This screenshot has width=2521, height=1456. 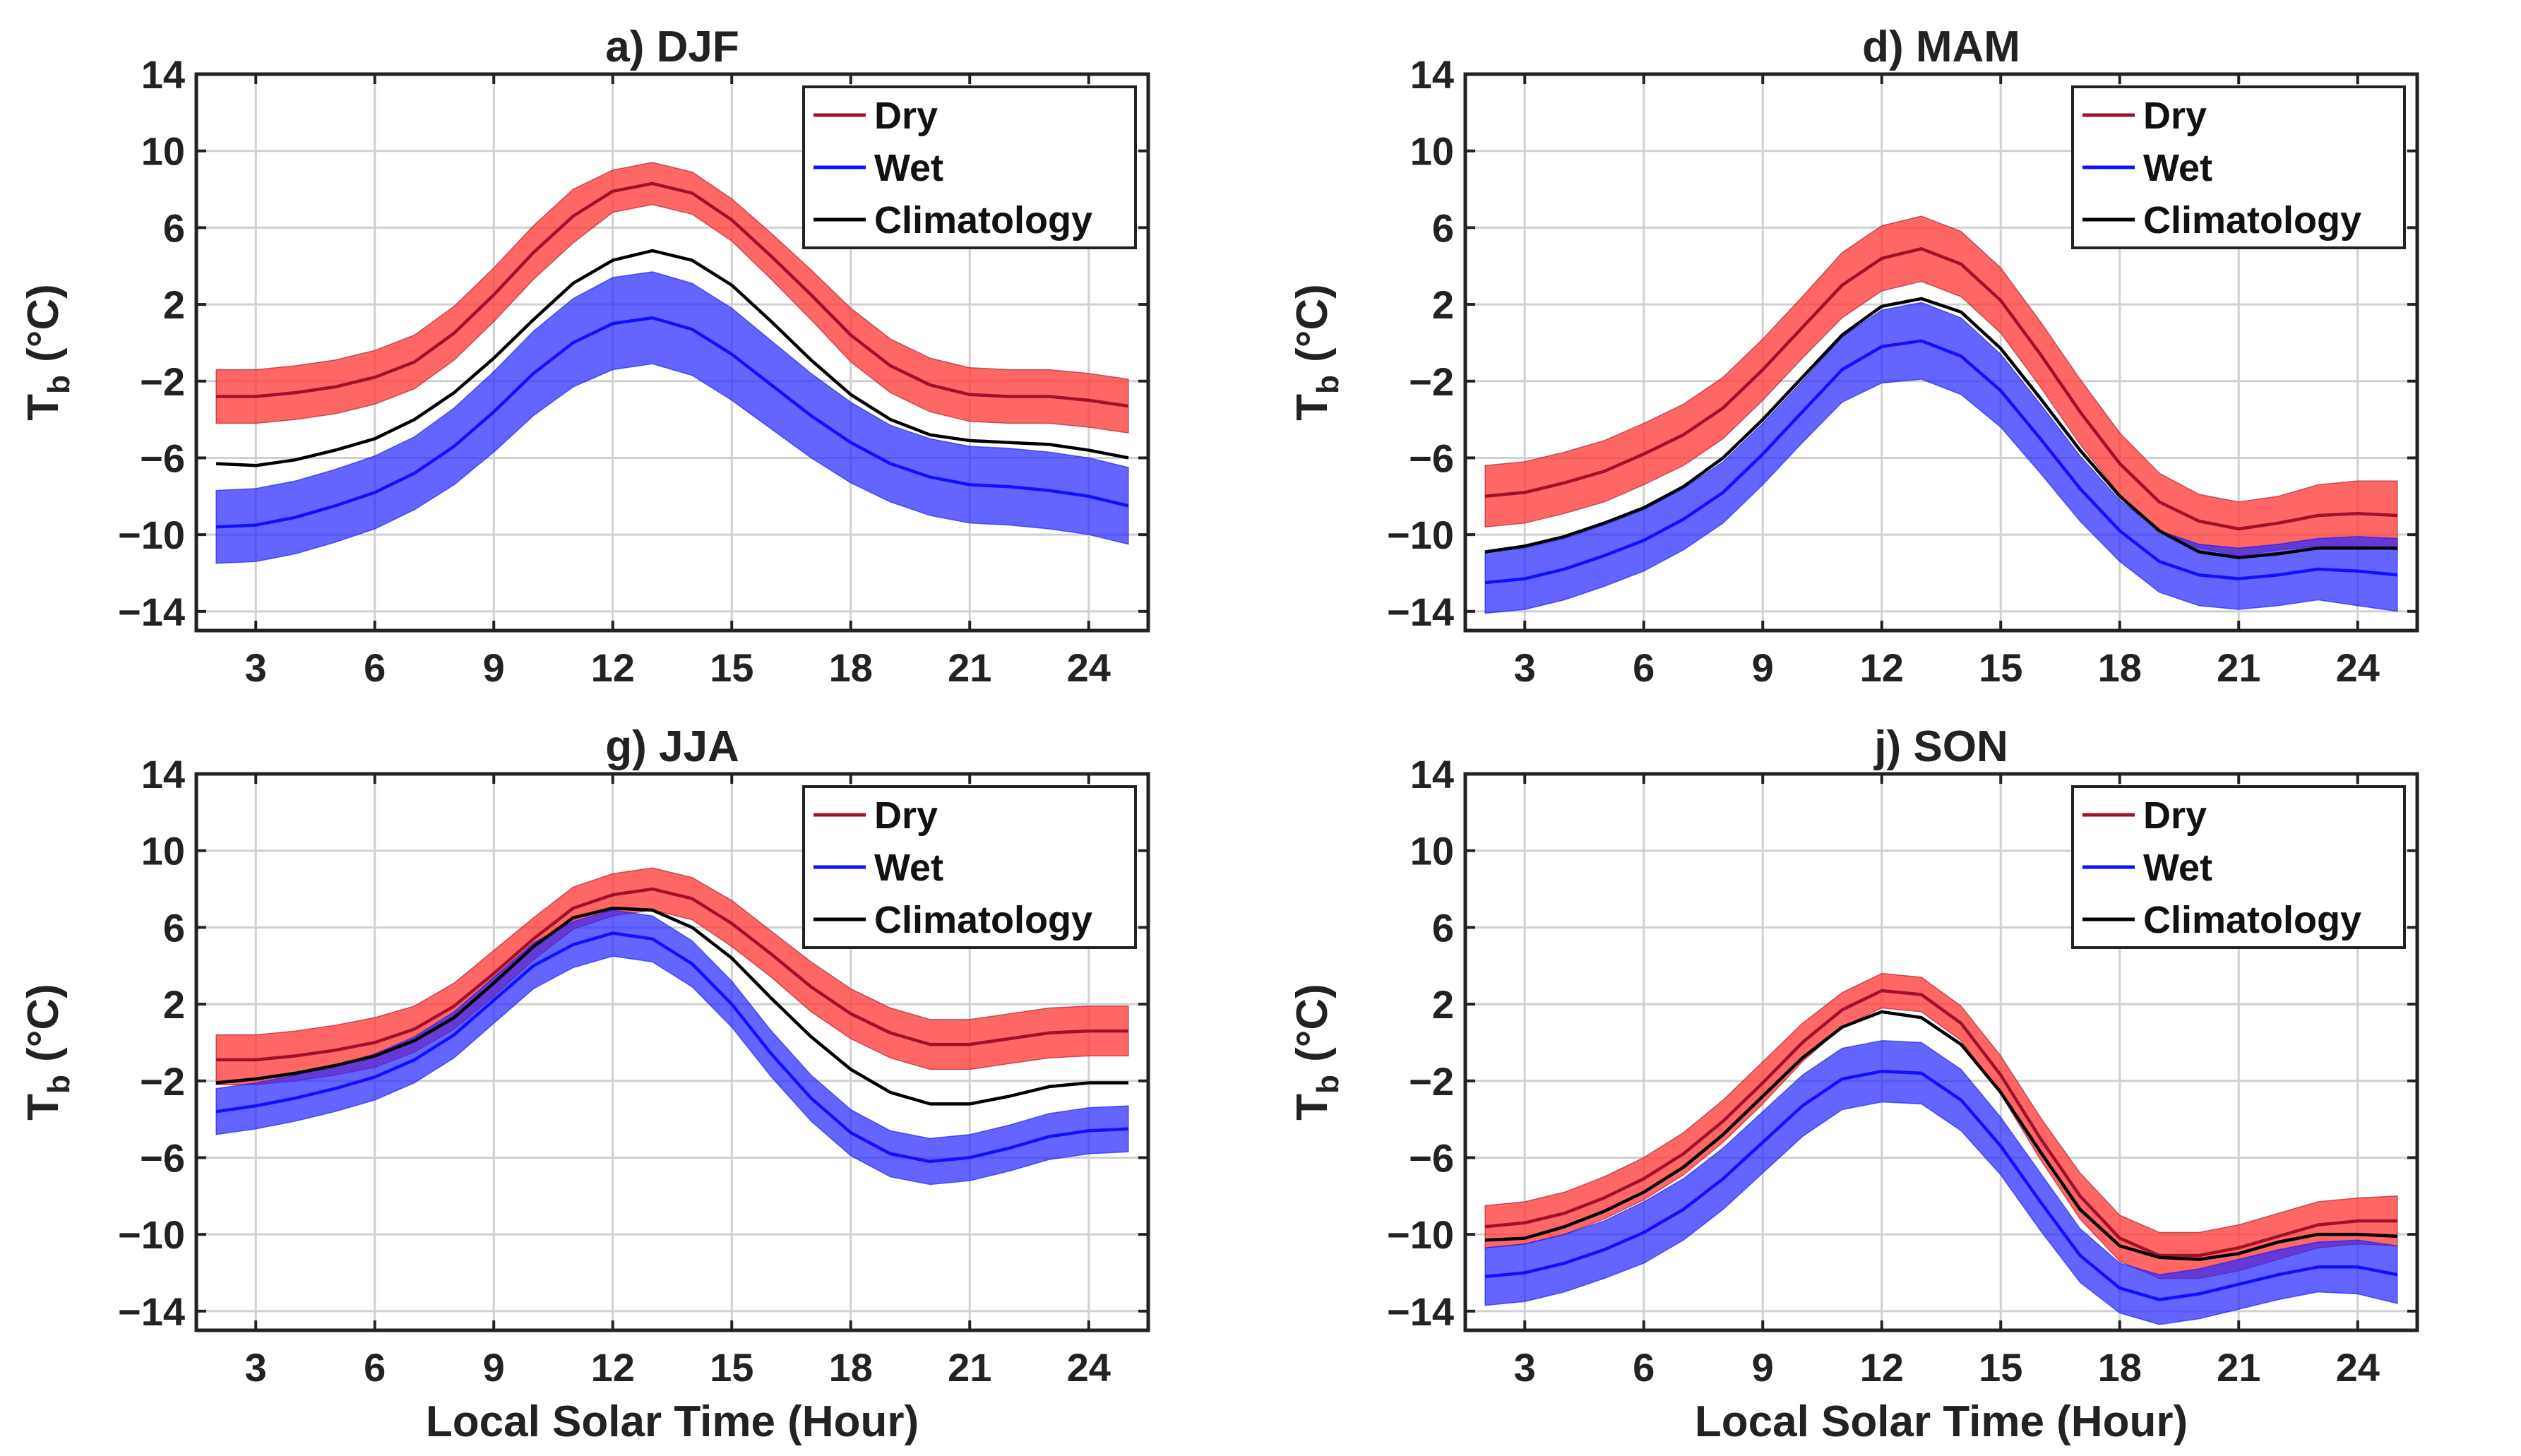 I want to click on panel-title: a) DJF, so click(x=672, y=47).